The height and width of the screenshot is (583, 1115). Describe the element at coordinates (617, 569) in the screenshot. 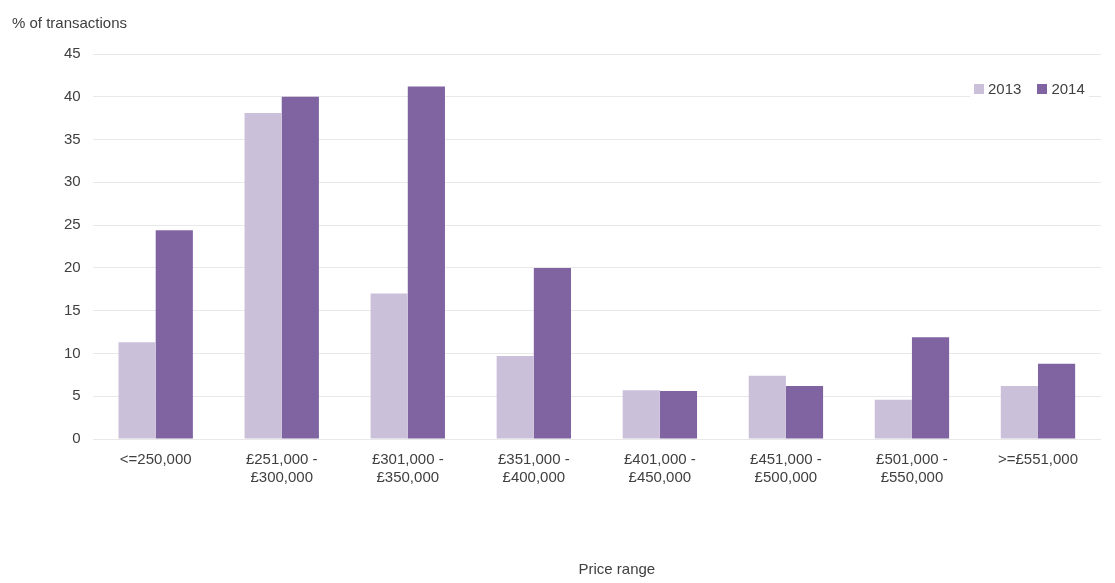

I see `x-axis-title: Price range` at that location.